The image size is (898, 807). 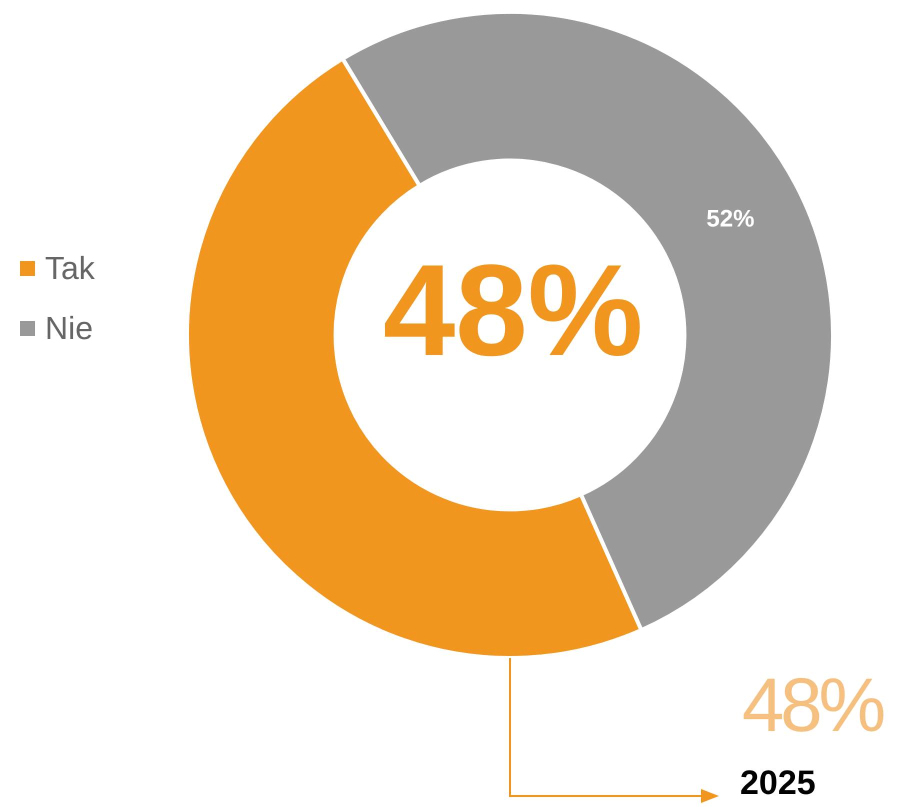 I want to click on legend-label: Nie, so click(x=69, y=328).